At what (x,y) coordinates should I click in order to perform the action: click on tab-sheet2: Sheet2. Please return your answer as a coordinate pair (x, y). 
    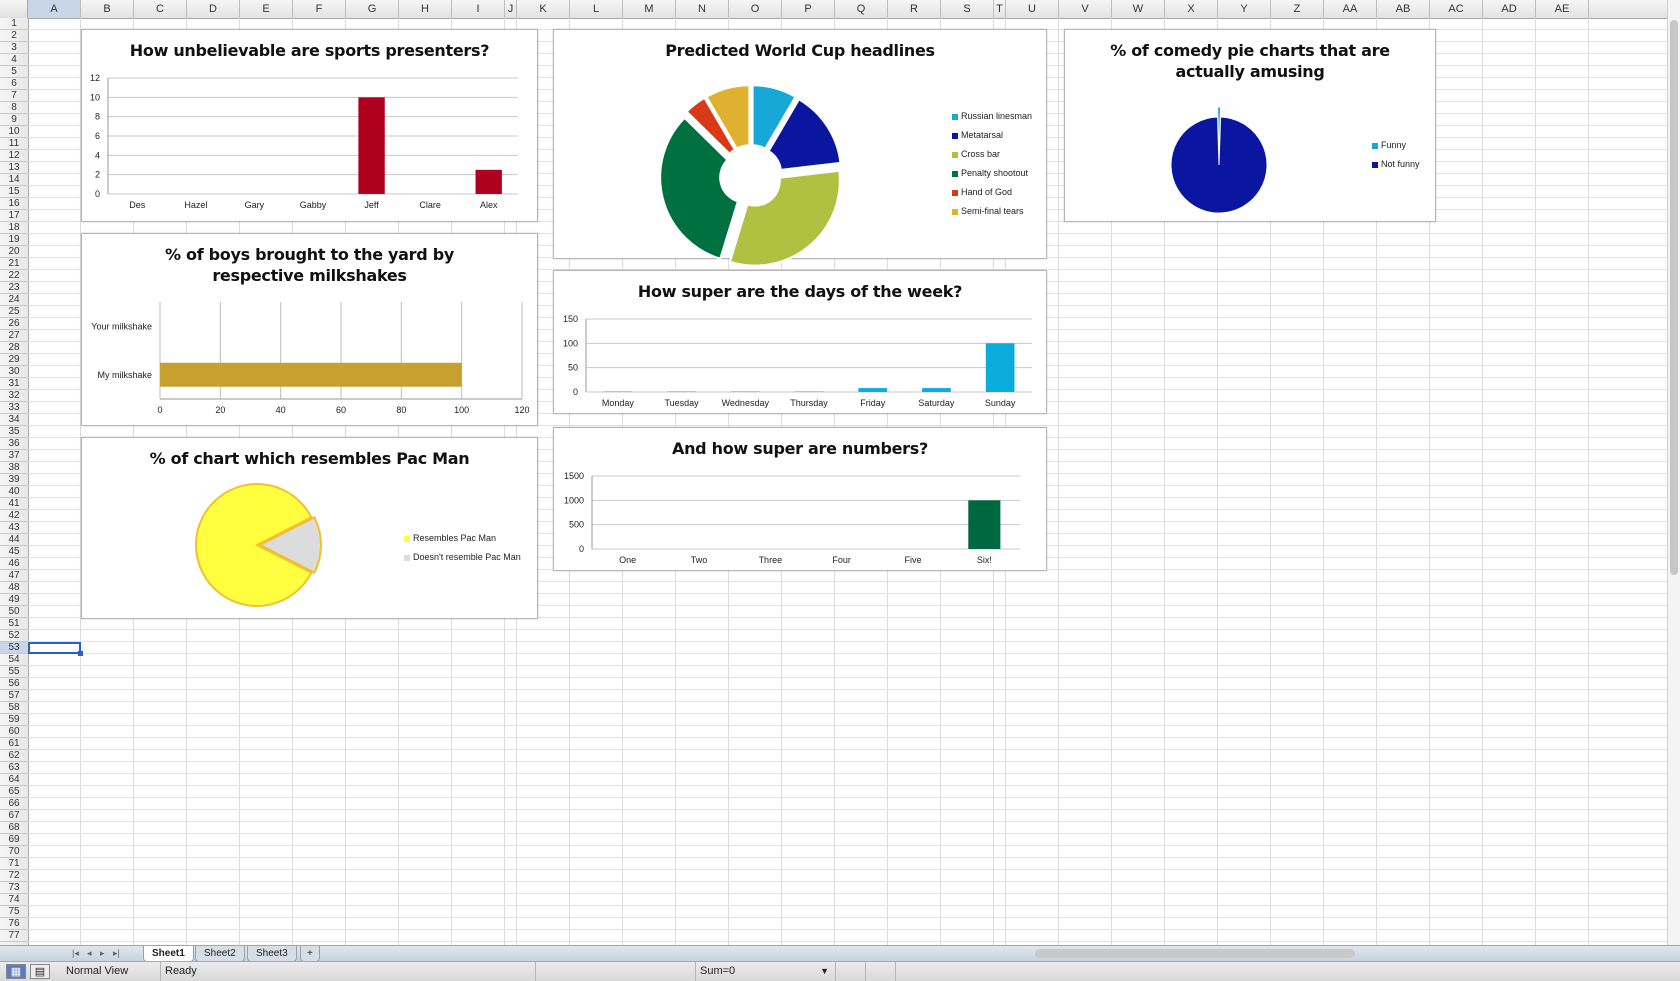
    Looking at the image, I should click on (220, 954).